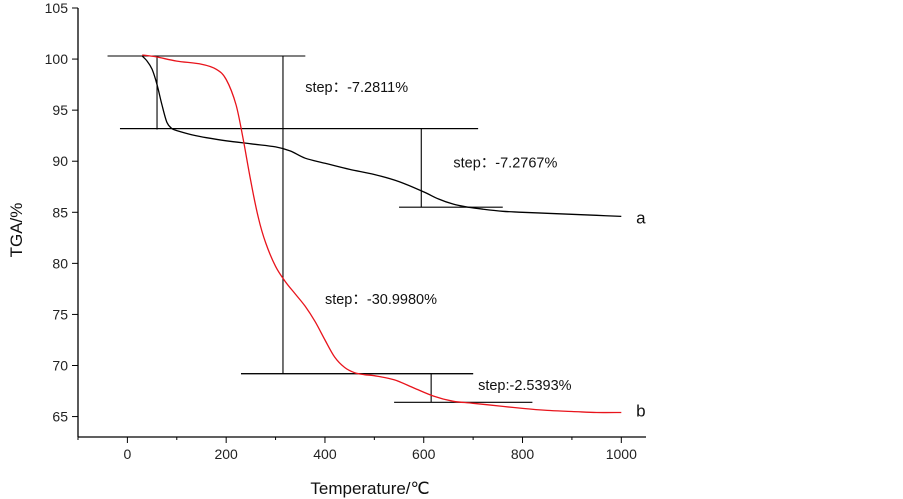  What do you see at coordinates (369, 488) in the screenshot?
I see `x-axis-label: Temperature/℃` at bounding box center [369, 488].